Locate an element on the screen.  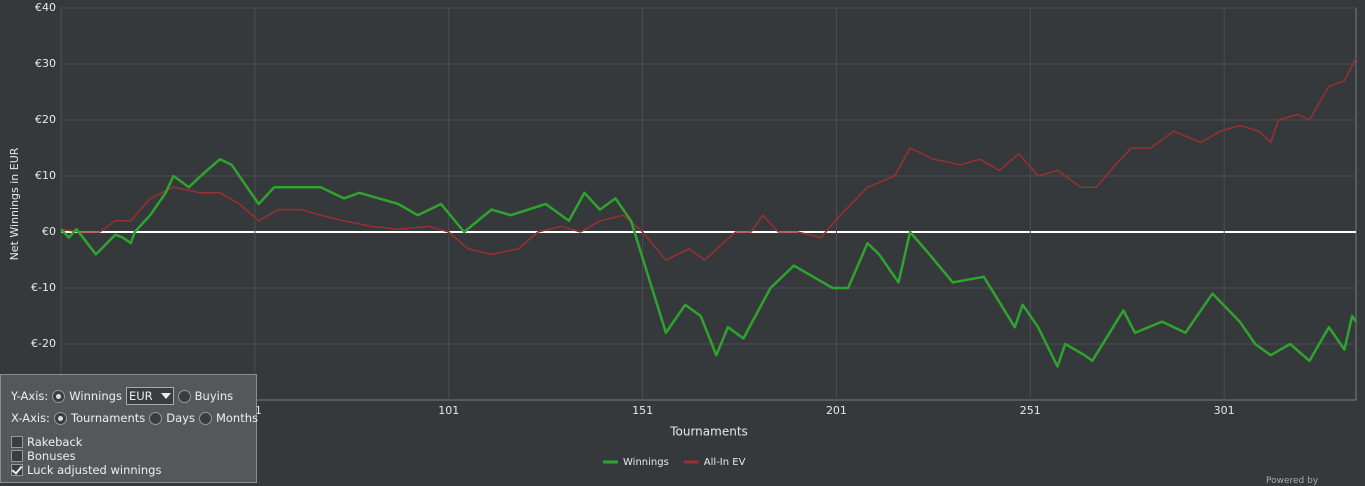
label: Months is located at coordinates (237, 418).